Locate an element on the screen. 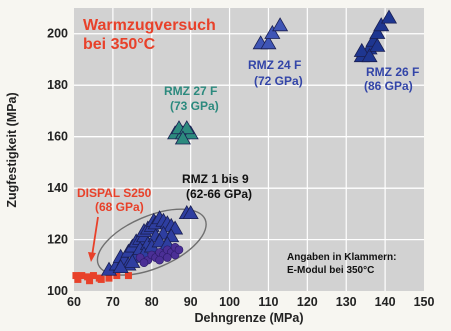 Image resolution: width=451 pixels, height=331 pixels. rmz-cluster-ellipse is located at coordinates (151, 242).